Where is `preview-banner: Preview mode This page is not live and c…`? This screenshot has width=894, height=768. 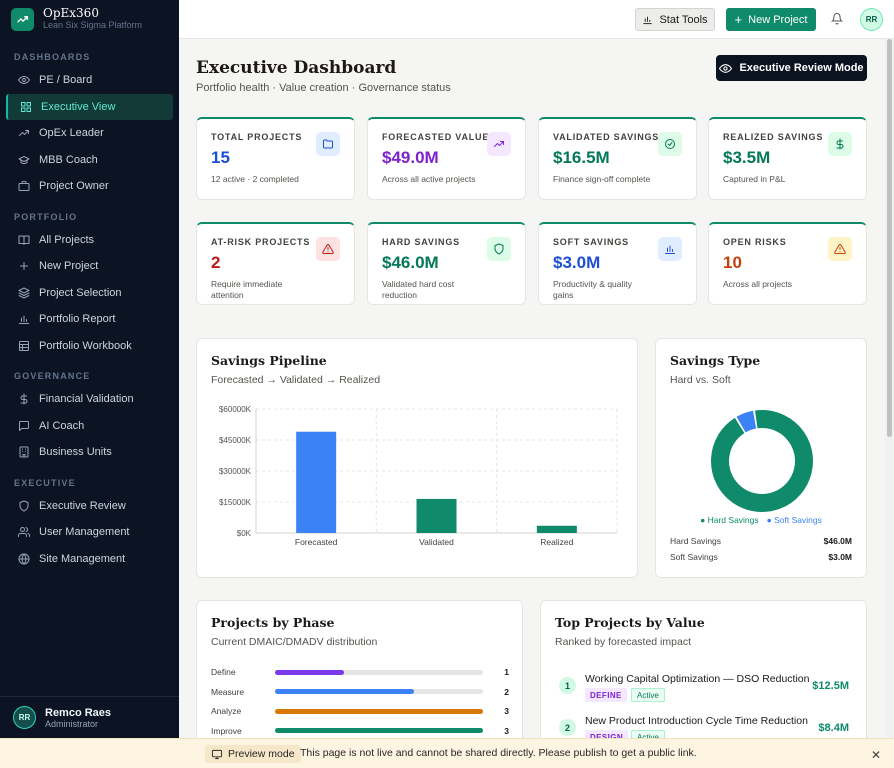 preview-banner: Preview mode This page is not live and c… is located at coordinates (447, 753).